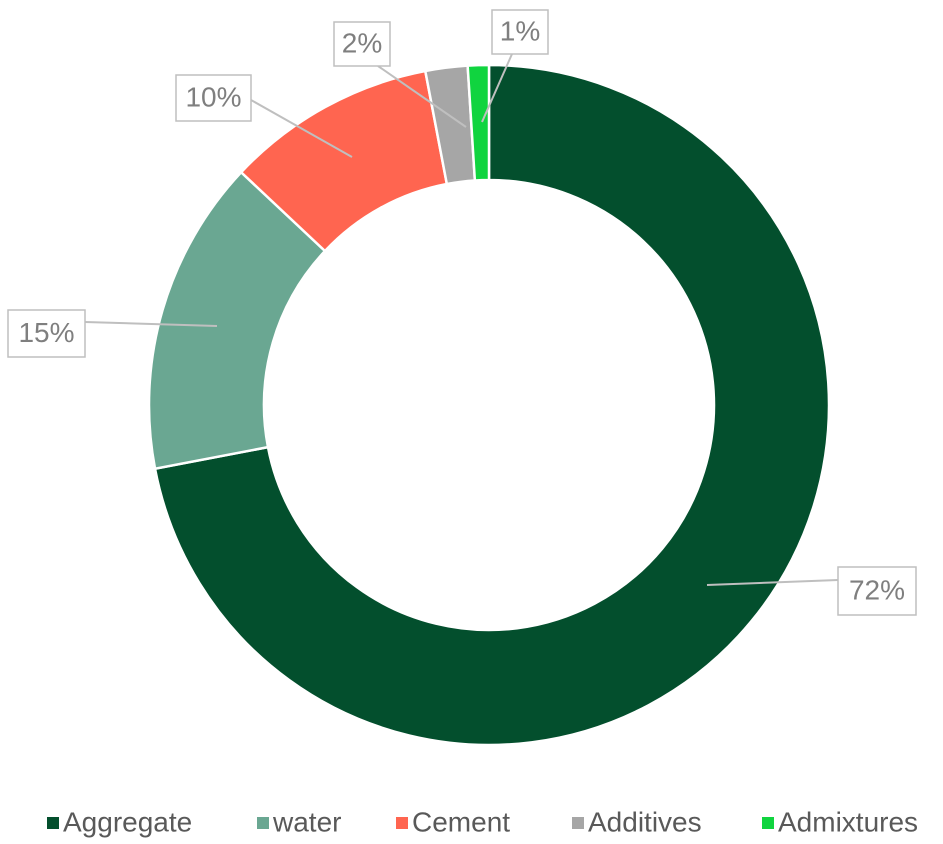 This screenshot has width=943, height=844. I want to click on data-label: 10%, so click(213, 96).